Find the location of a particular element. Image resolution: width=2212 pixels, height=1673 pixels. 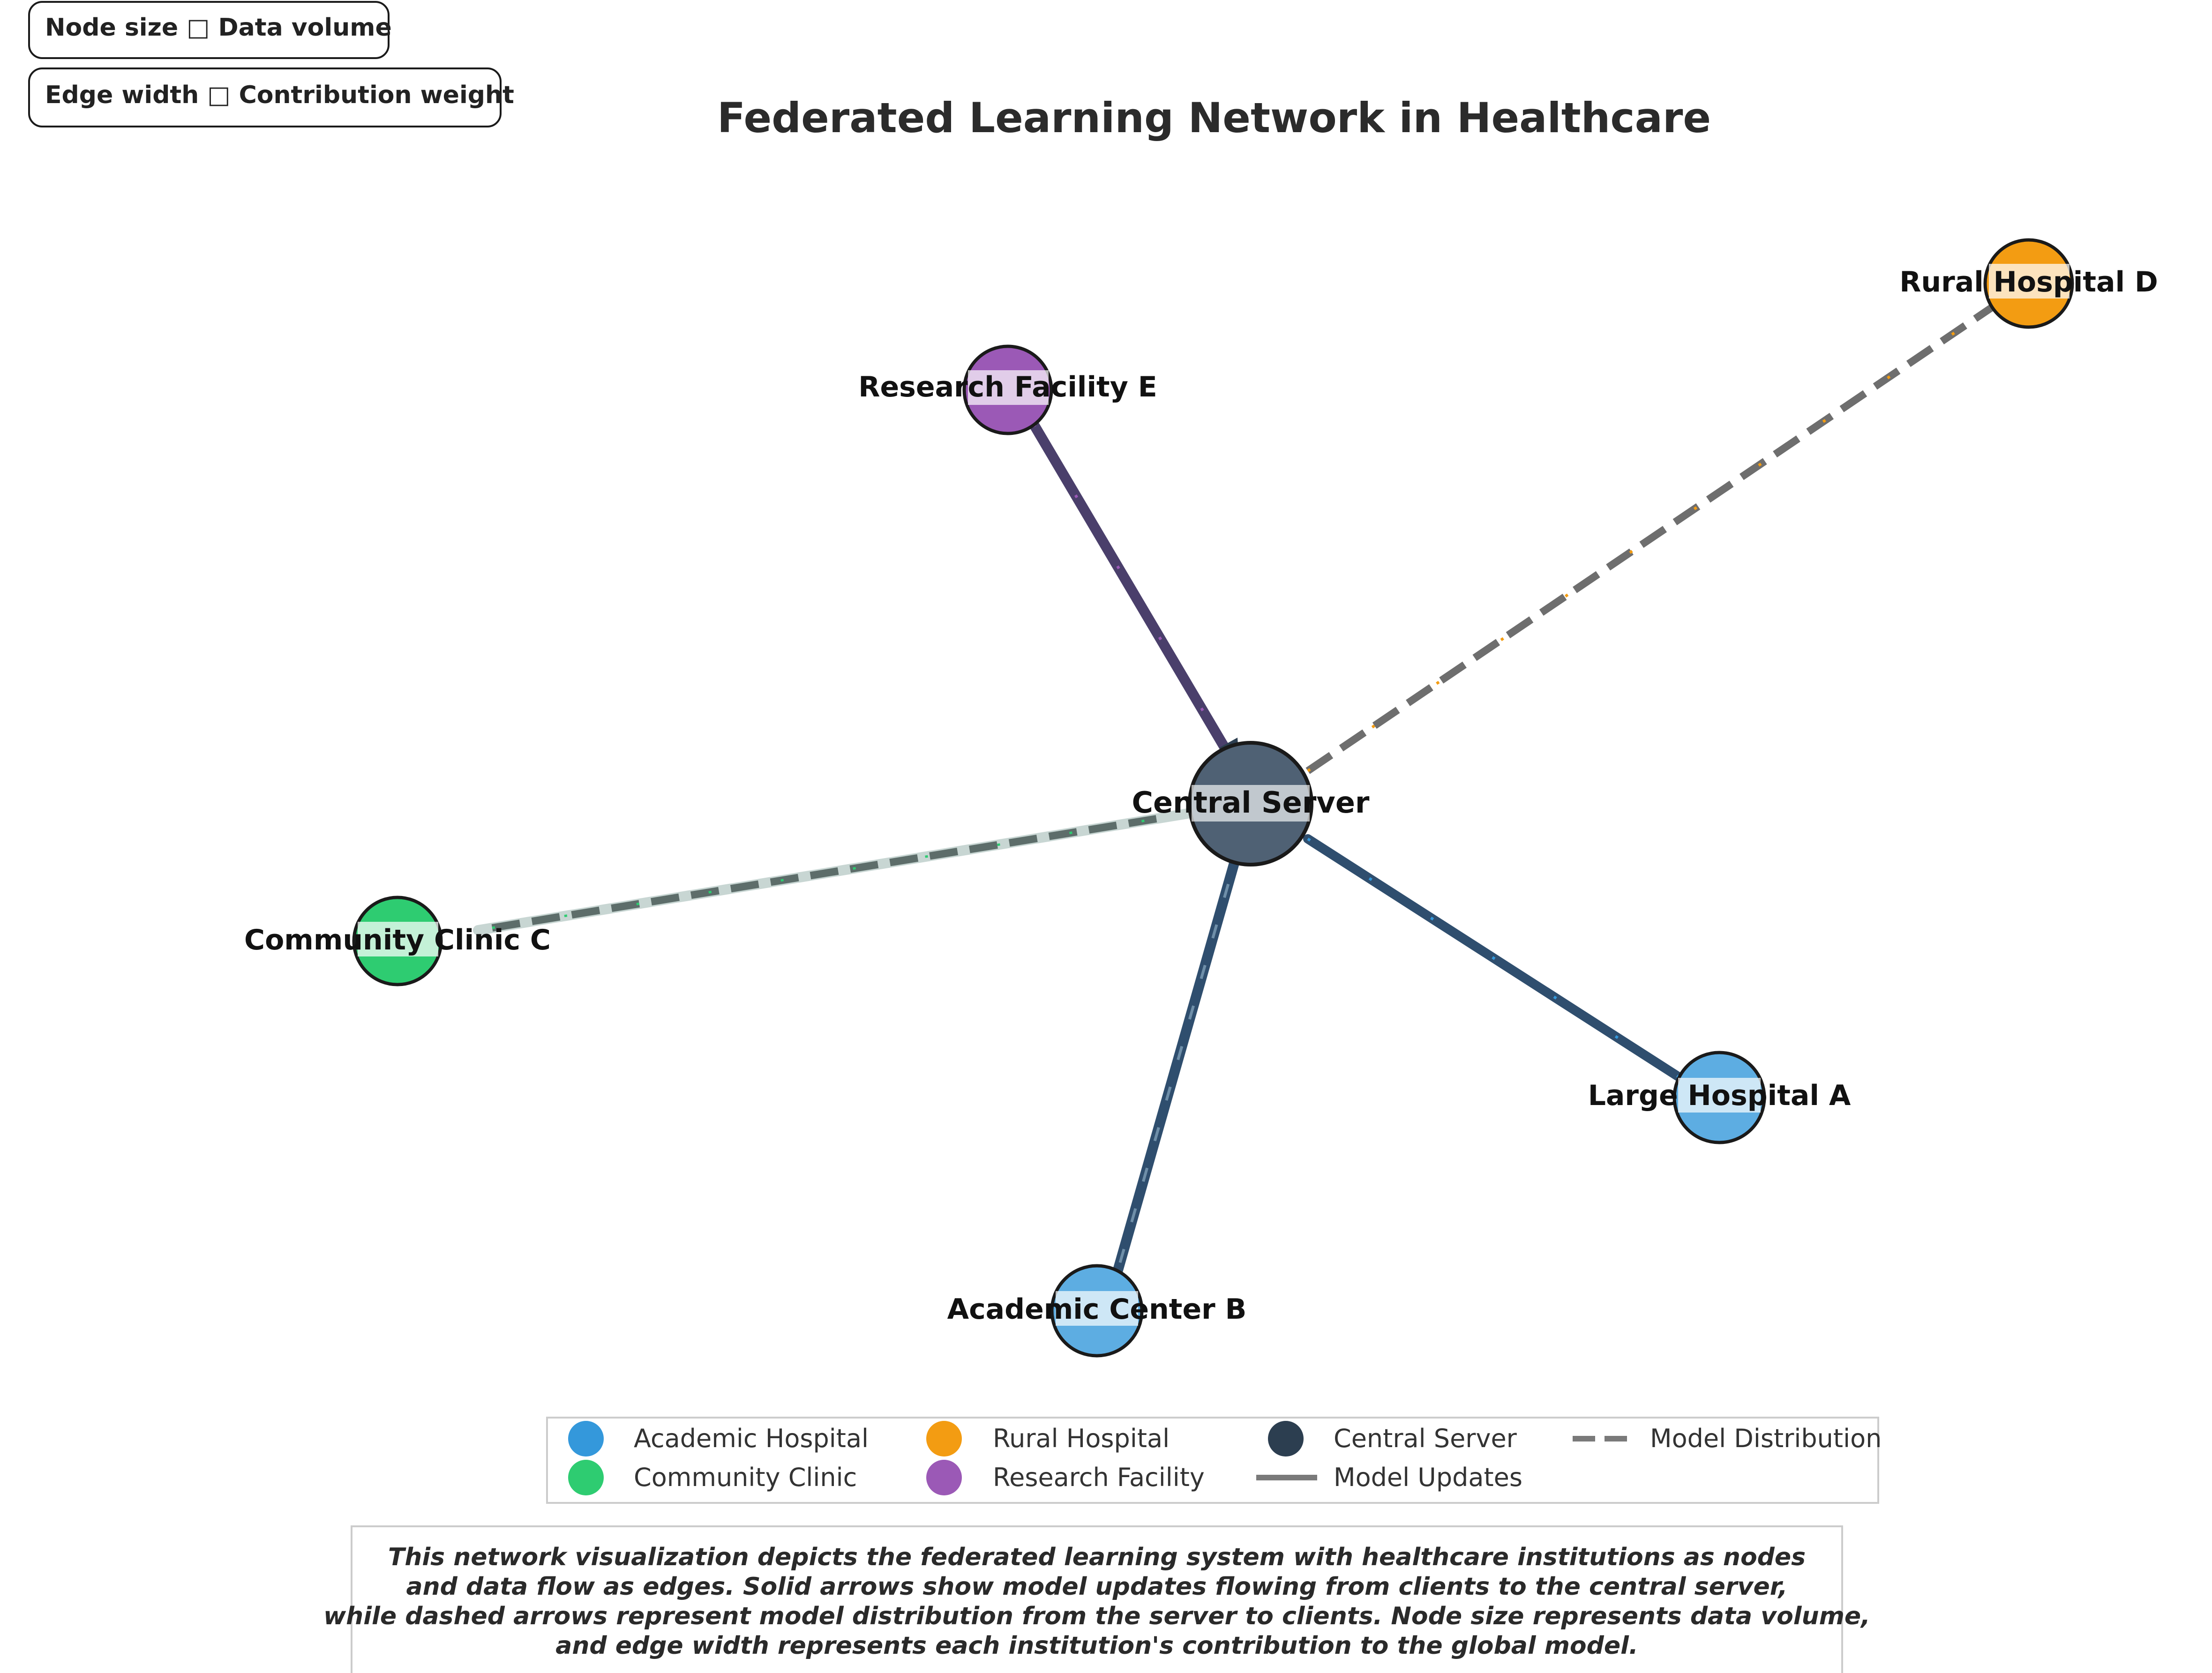

node-large-hospital-a: Large Hospital A is located at coordinates (1719, 1097).